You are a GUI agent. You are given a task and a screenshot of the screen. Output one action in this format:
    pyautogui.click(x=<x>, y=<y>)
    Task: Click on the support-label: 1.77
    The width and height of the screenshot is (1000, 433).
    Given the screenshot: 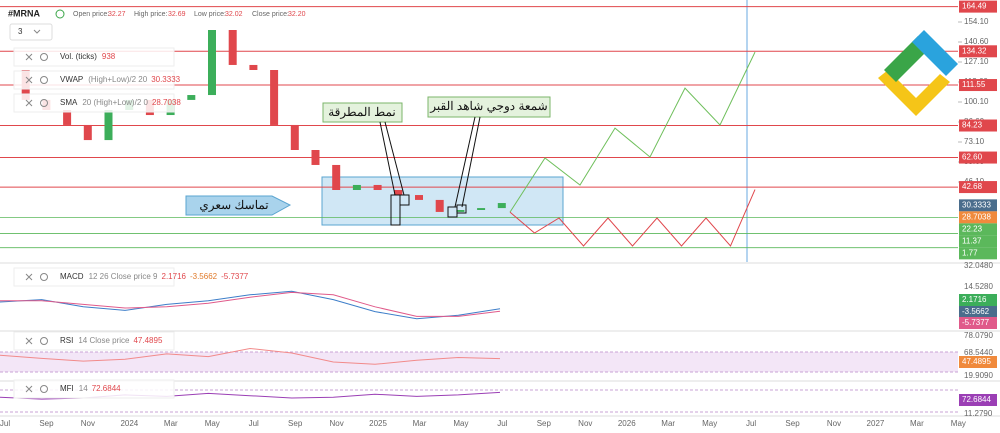 What is the action you would take?
    pyautogui.click(x=970, y=252)
    